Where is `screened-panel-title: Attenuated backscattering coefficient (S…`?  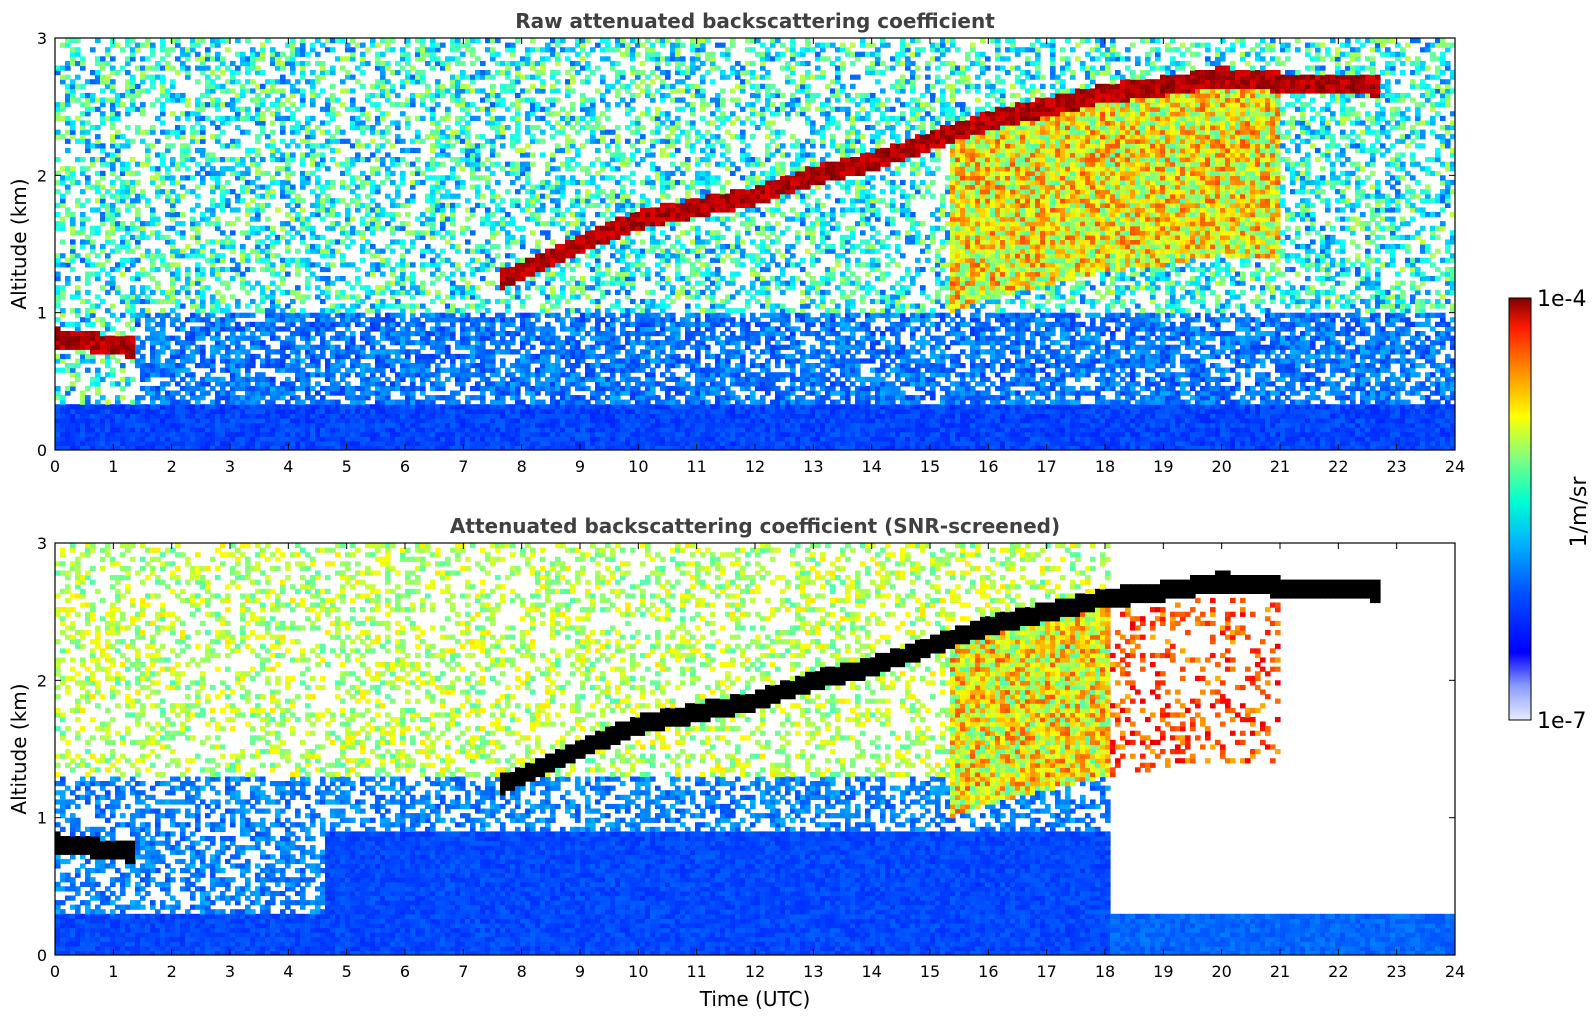
screened-panel-title: Attenuated backscattering coefficient (S… is located at coordinates (755, 526).